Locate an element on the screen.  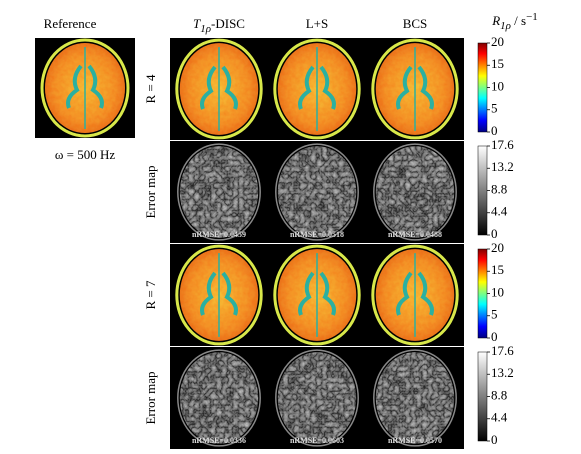
nrmse-label: nRMSE=0.0518 is located at coordinates (317, 234).